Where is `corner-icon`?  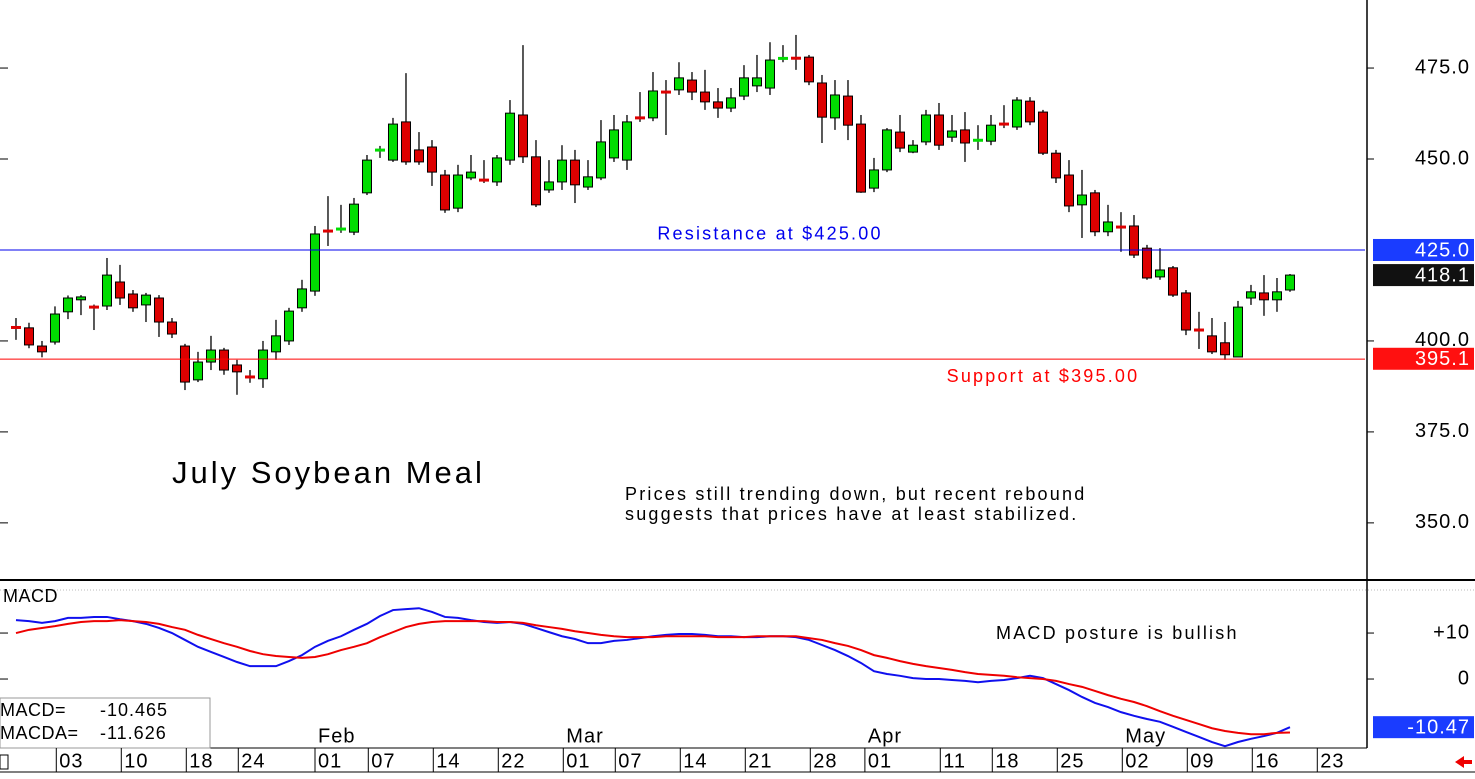 corner-icon is located at coordinates (4, 762).